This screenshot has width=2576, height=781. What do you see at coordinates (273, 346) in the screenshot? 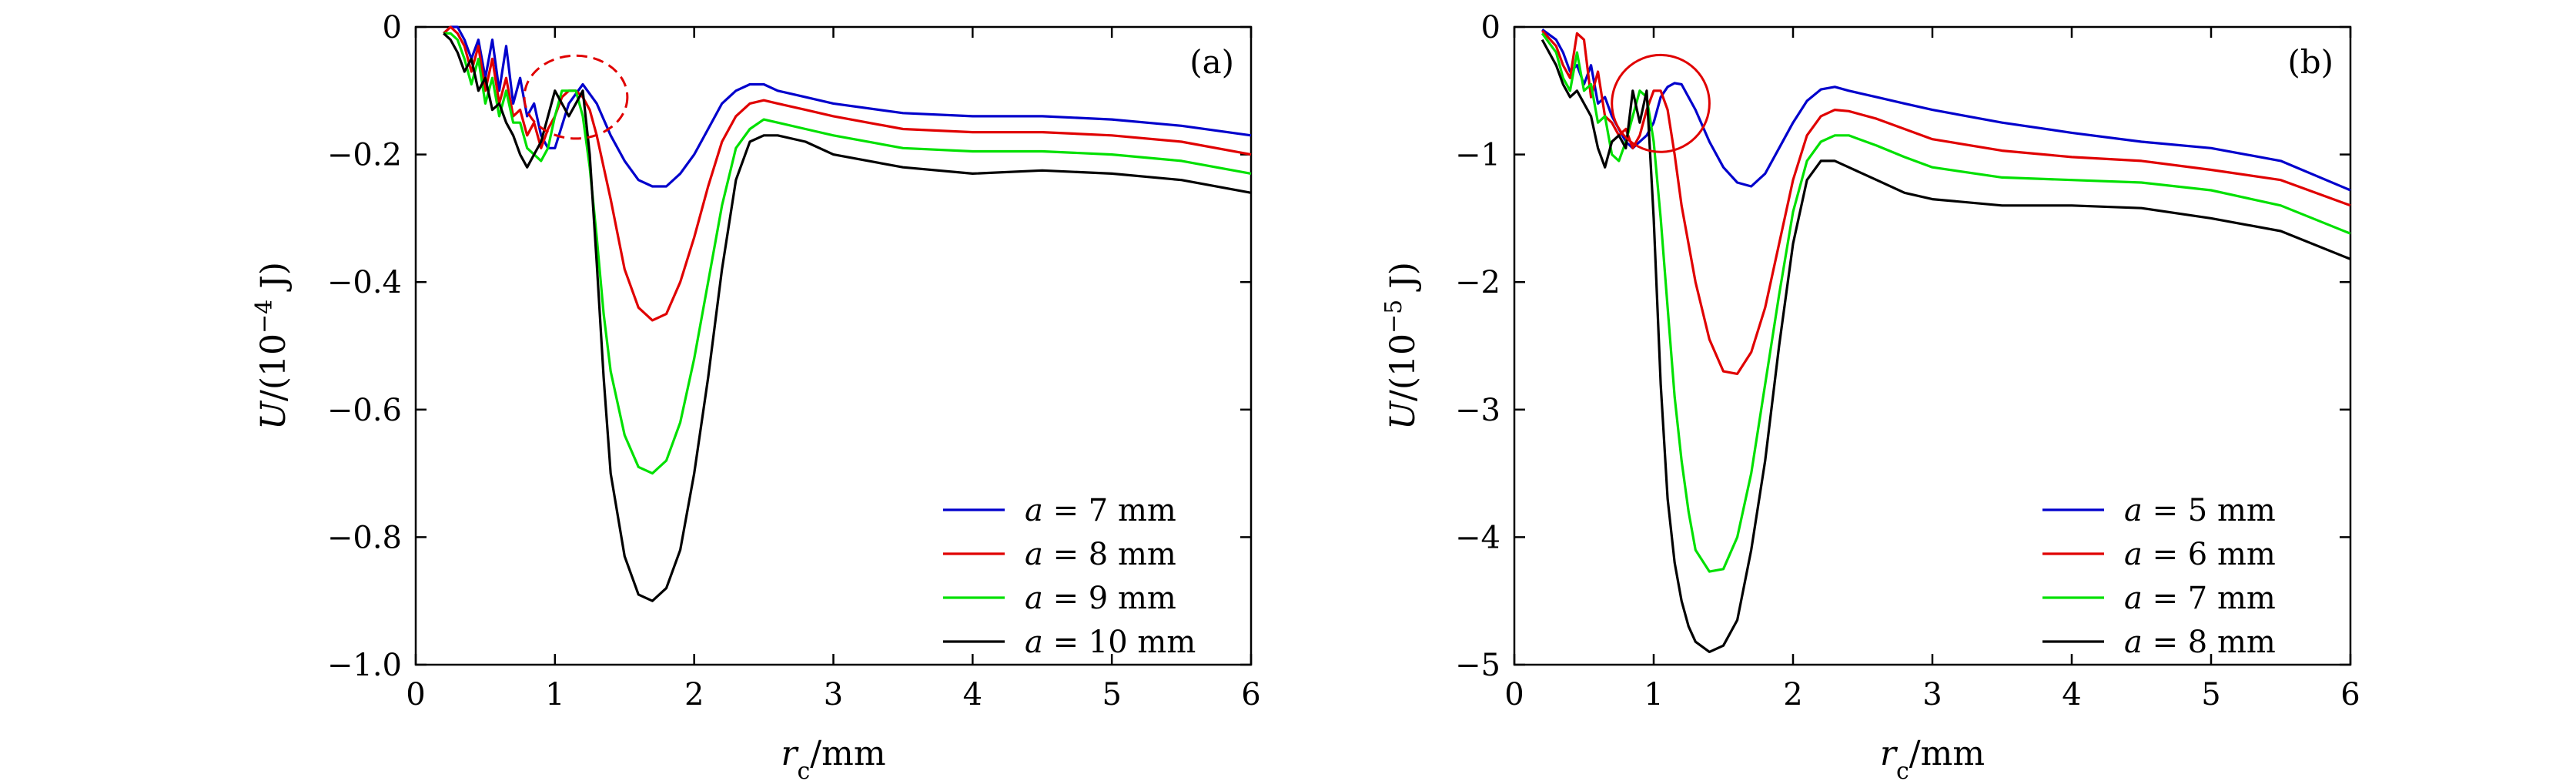
I see `y-axis-label: U/(10−4 J)` at bounding box center [273, 346].